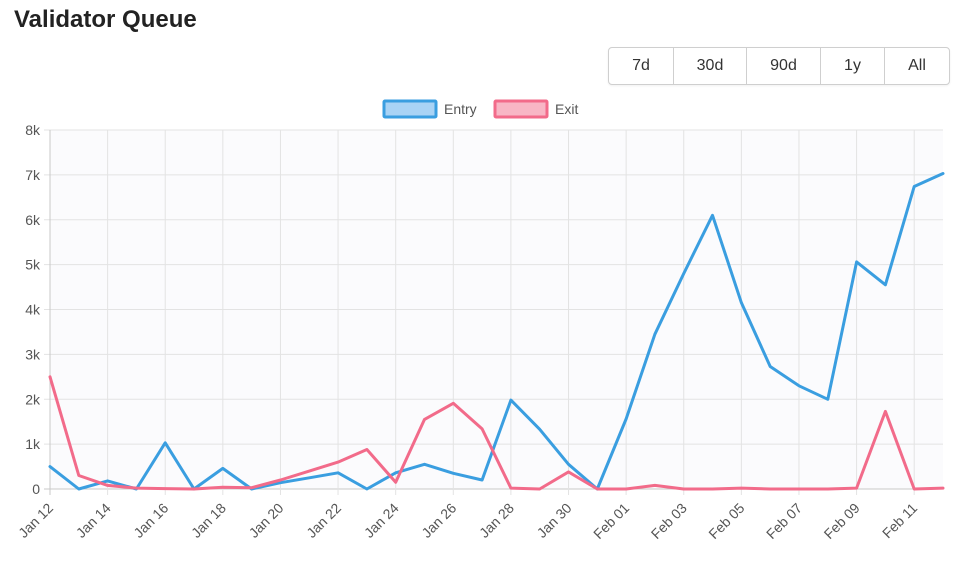  What do you see at coordinates (36, 489) in the screenshot?
I see `y-tick-label: 0` at bounding box center [36, 489].